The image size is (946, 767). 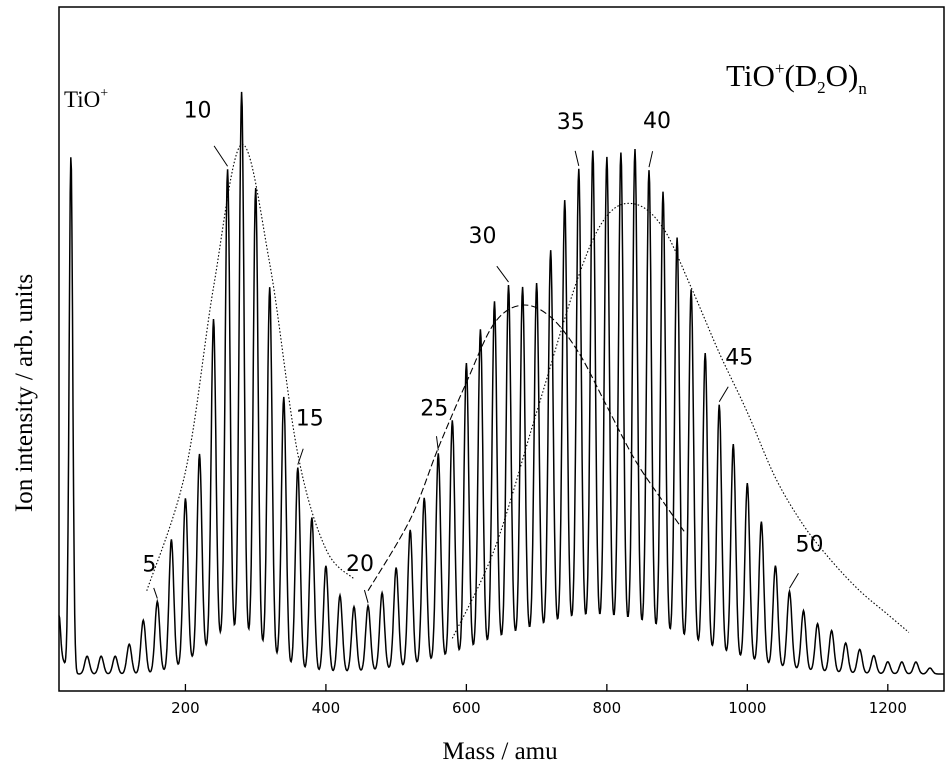 What do you see at coordinates (360, 564) in the screenshot?
I see `cluster-label-20: 20` at bounding box center [360, 564].